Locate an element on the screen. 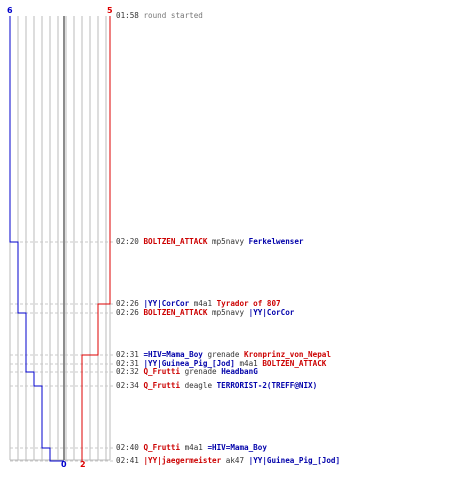  event-row: 02:32 Q_Frutti grenade HeadbanG is located at coordinates (187, 371).